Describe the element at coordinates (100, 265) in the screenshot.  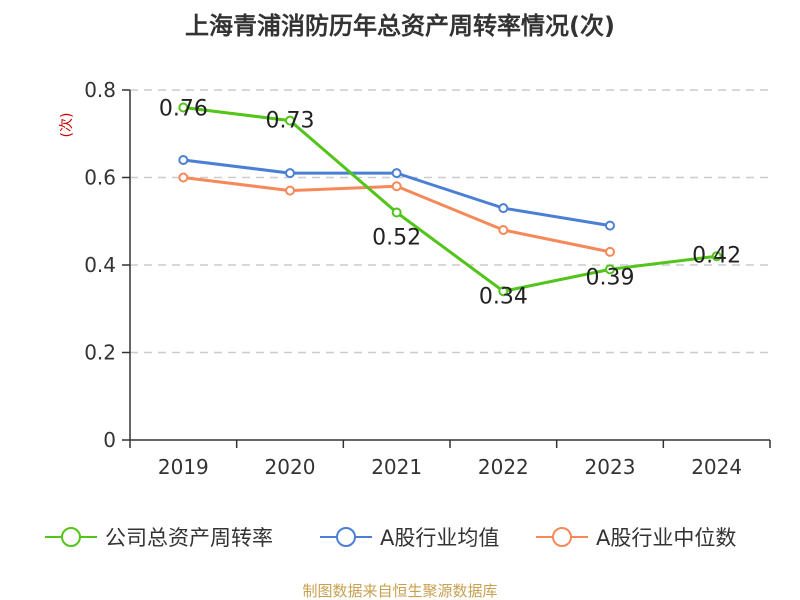
I see `y-tick-label: 0.4` at that location.